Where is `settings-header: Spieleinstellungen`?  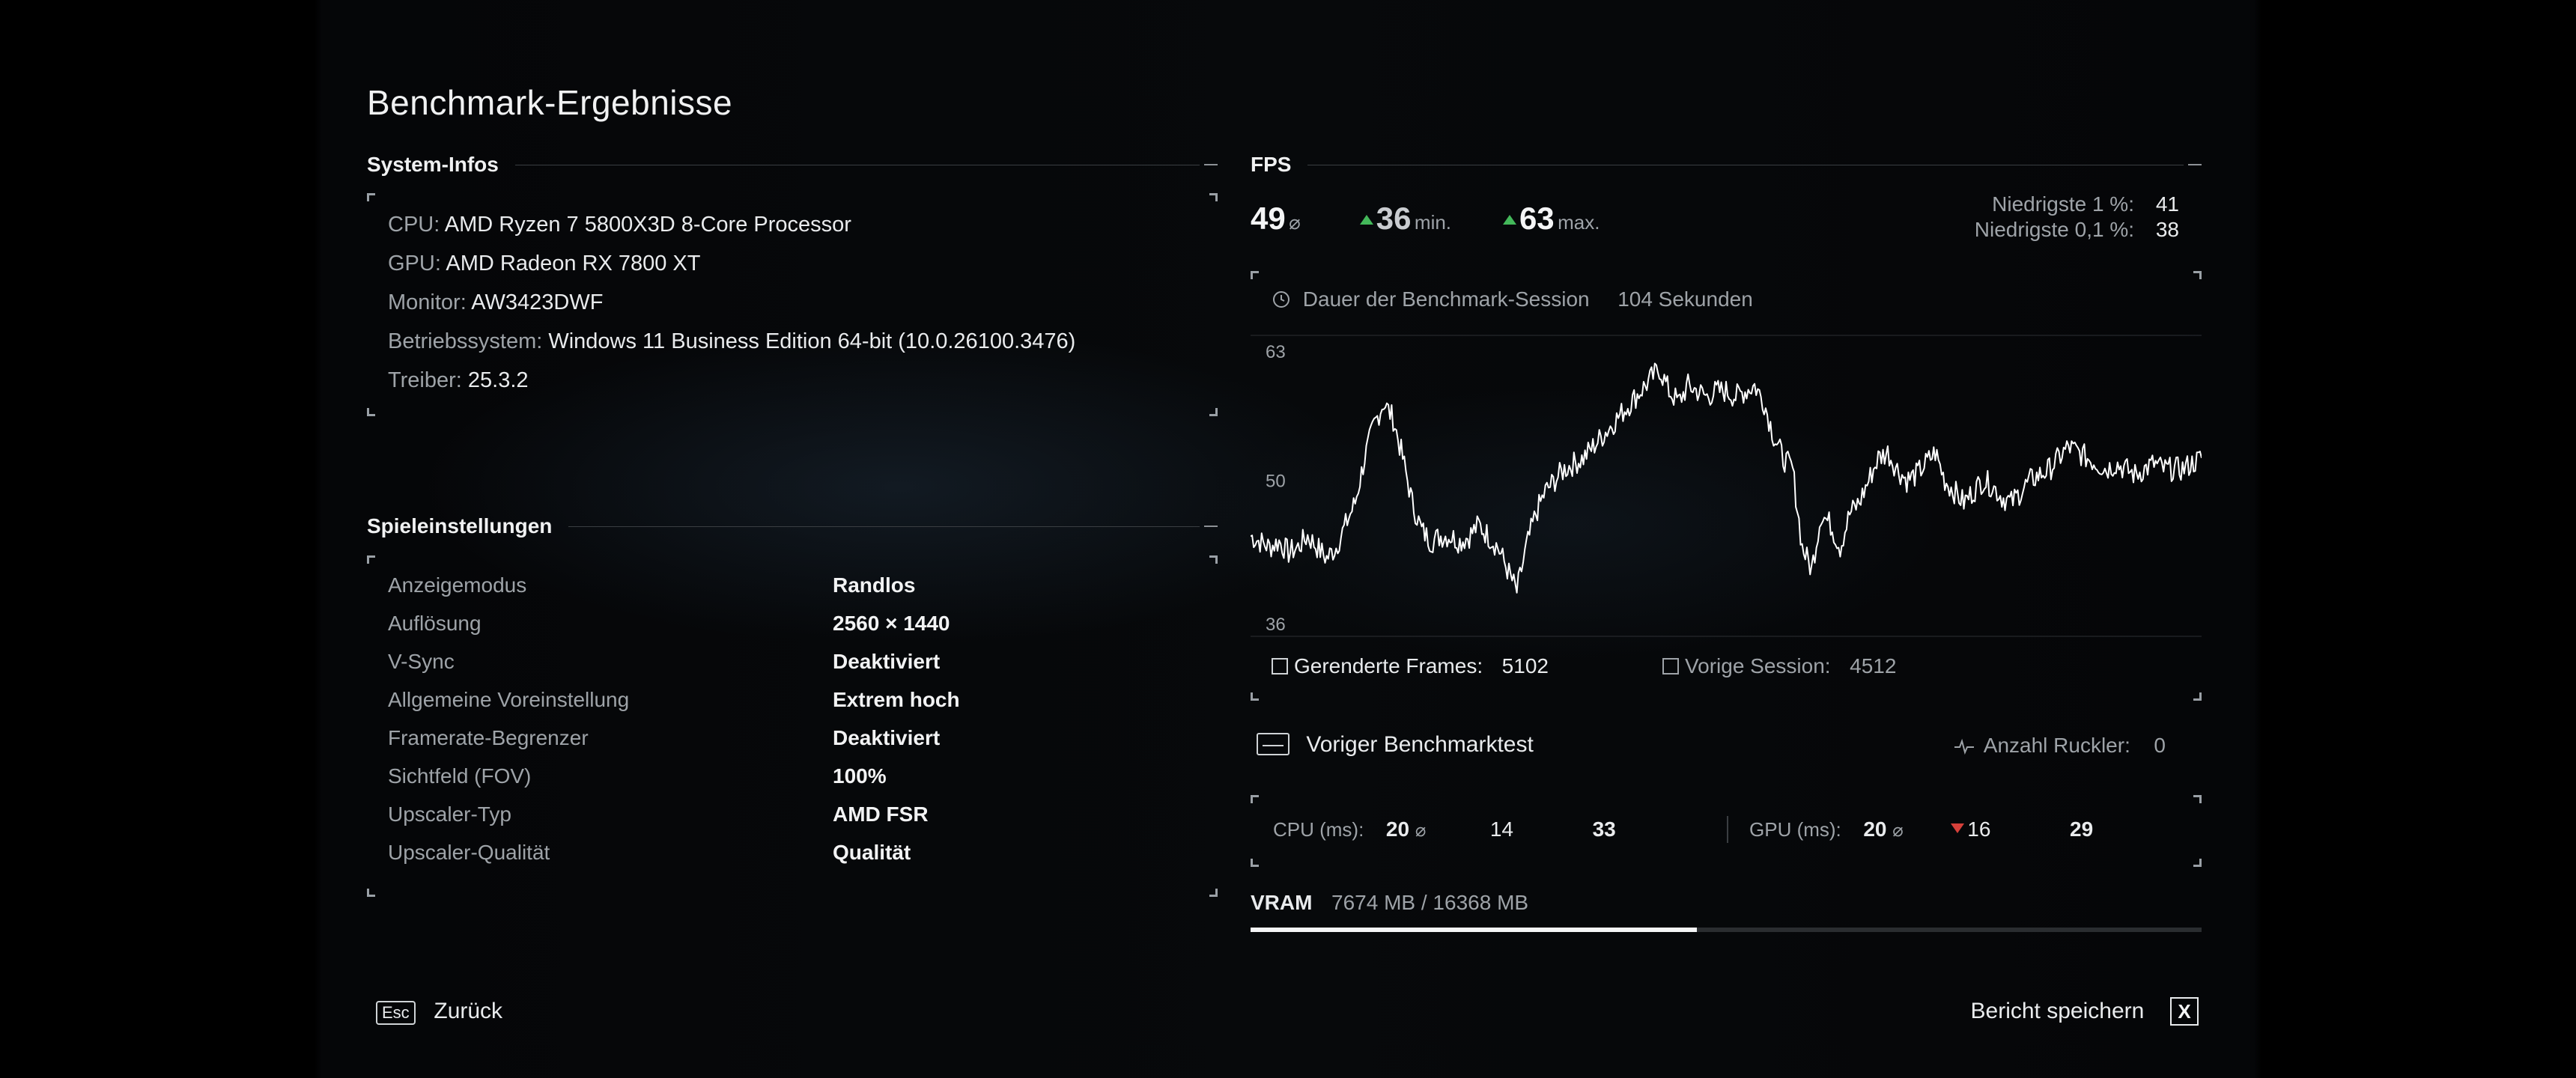
settings-header: Spieleinstellungen is located at coordinates (792, 526).